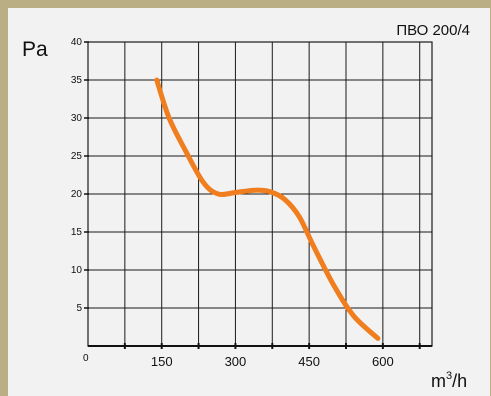 The height and width of the screenshot is (396, 491). Describe the element at coordinates (77, 194) in the screenshot. I see `y-tick-label: 20` at that location.